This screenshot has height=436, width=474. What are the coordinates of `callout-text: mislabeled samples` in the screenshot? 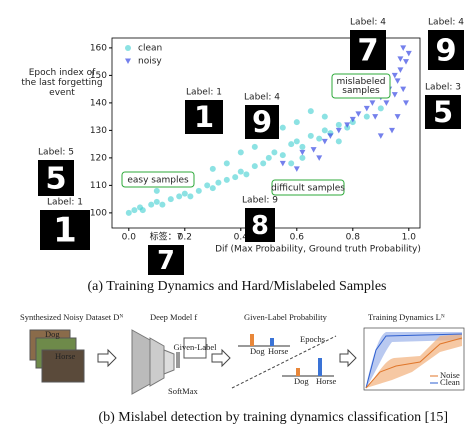 It's located at (361, 86).